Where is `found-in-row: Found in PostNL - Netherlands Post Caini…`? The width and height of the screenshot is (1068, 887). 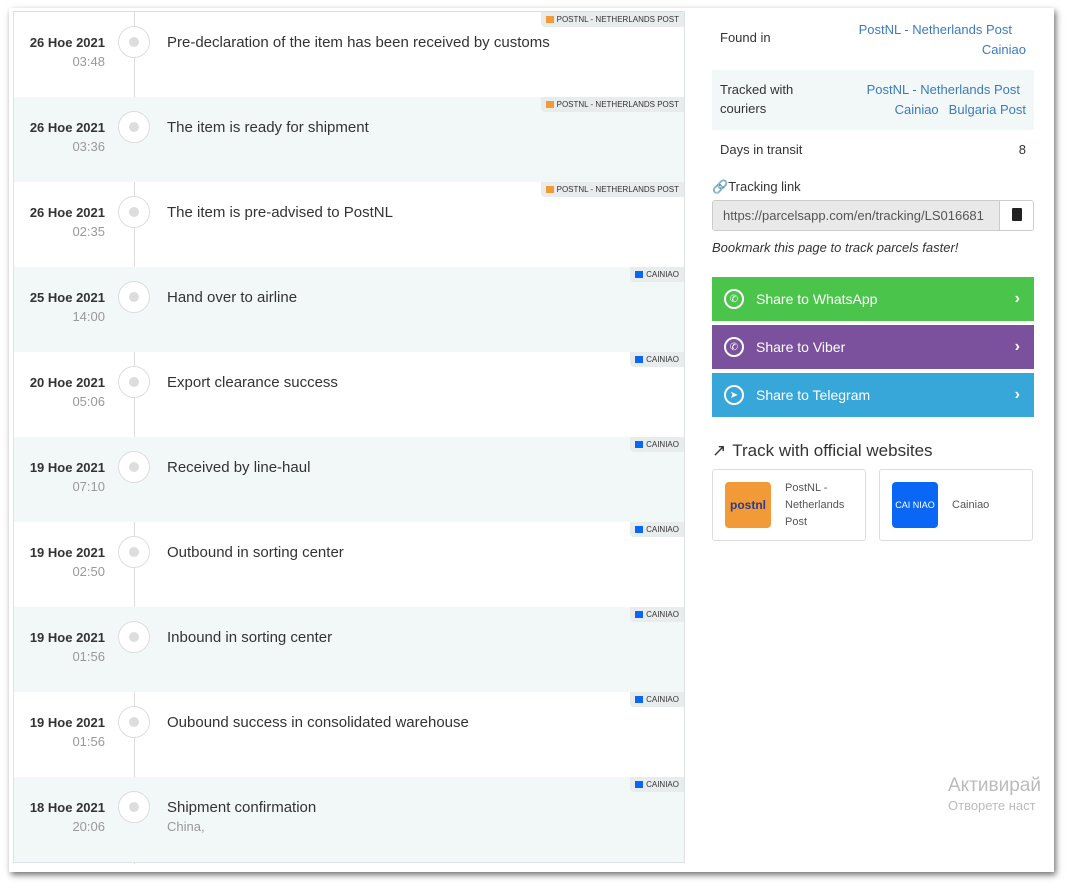
found-in-row: Found in PostNL - Netherlands Post Caini… is located at coordinates (873, 39).